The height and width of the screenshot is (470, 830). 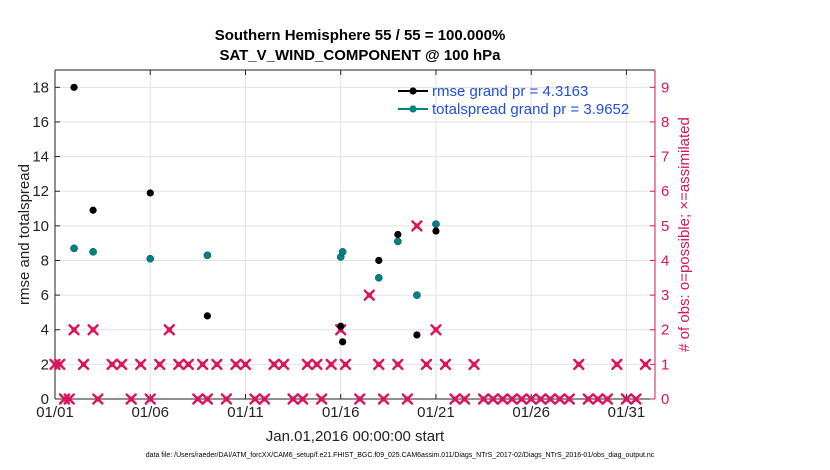 I want to click on y2-tick-label: 5, so click(x=665, y=226).